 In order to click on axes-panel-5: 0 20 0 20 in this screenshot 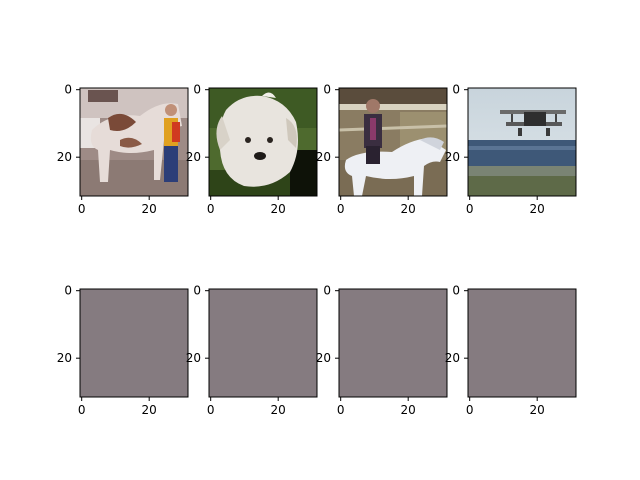, I will do `click(123, 350)`.